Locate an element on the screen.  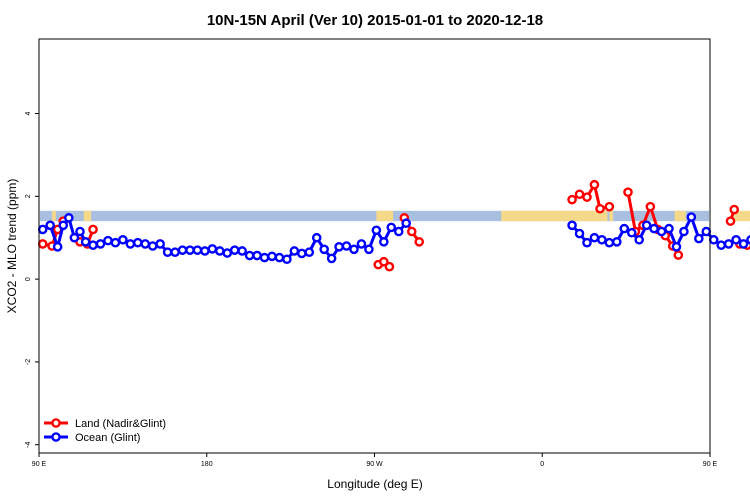
land-band is located at coordinates (395, 216).